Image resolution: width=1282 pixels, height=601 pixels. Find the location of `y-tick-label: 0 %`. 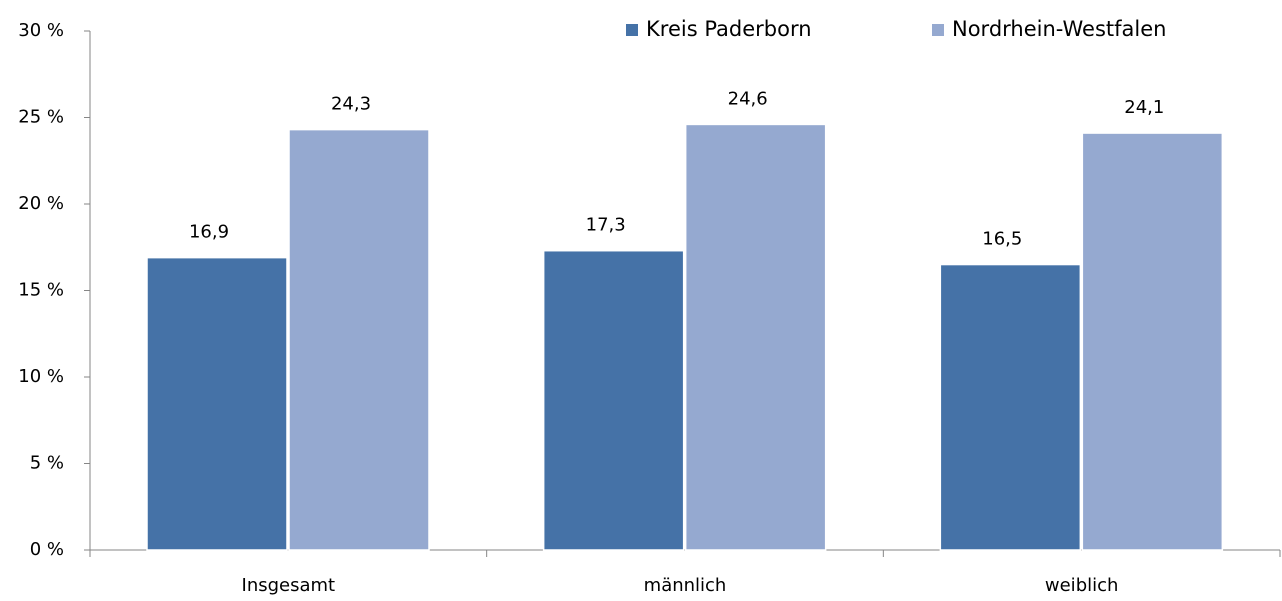

y-tick-label: 0 % is located at coordinates (47, 549).